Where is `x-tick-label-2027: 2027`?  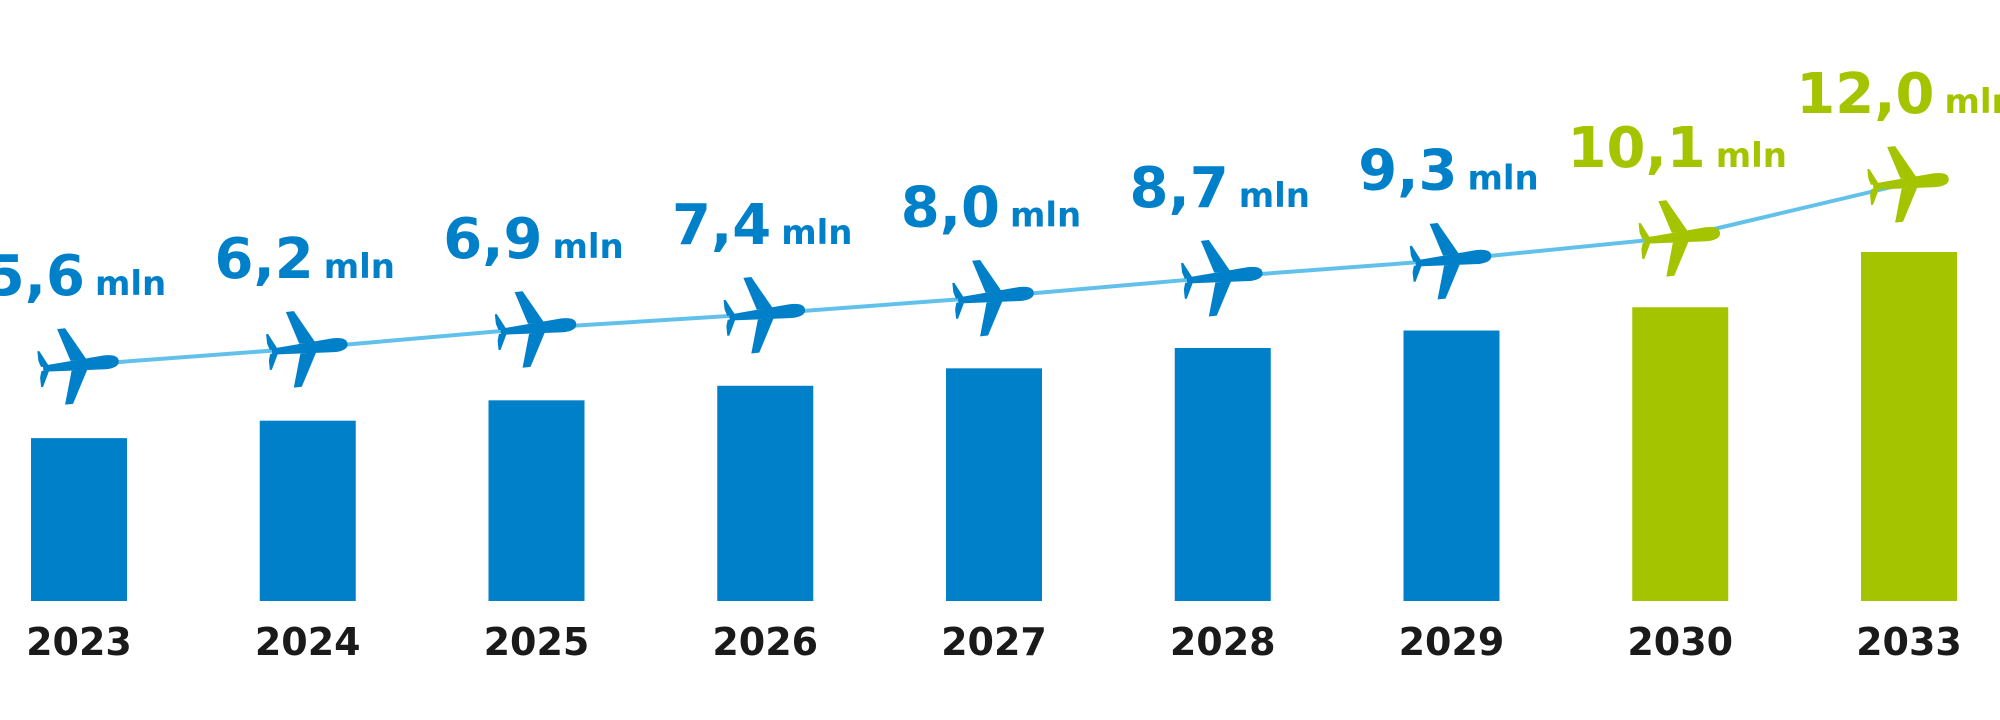 x-tick-label-2027: 2027 is located at coordinates (994, 642).